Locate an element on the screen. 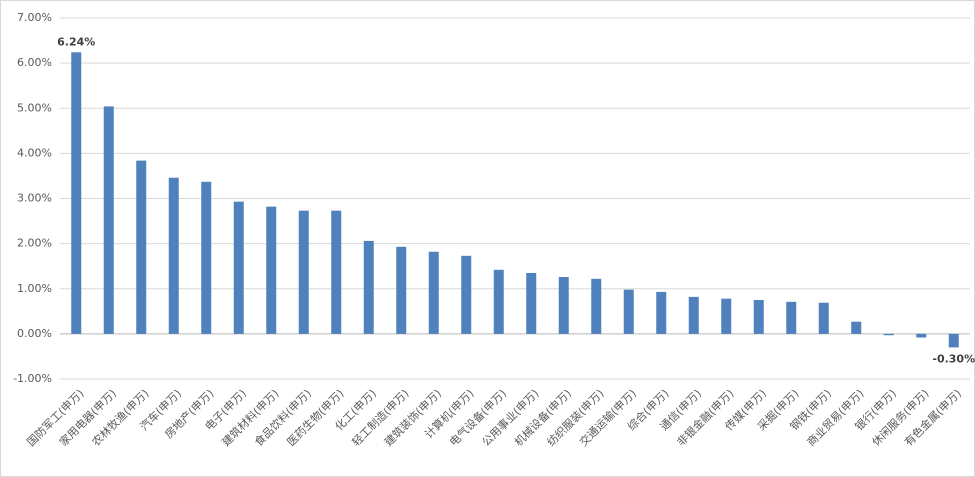 Image resolution: width=975 pixels, height=477 pixels. y-tick-label: 4.00% is located at coordinates (34, 152).